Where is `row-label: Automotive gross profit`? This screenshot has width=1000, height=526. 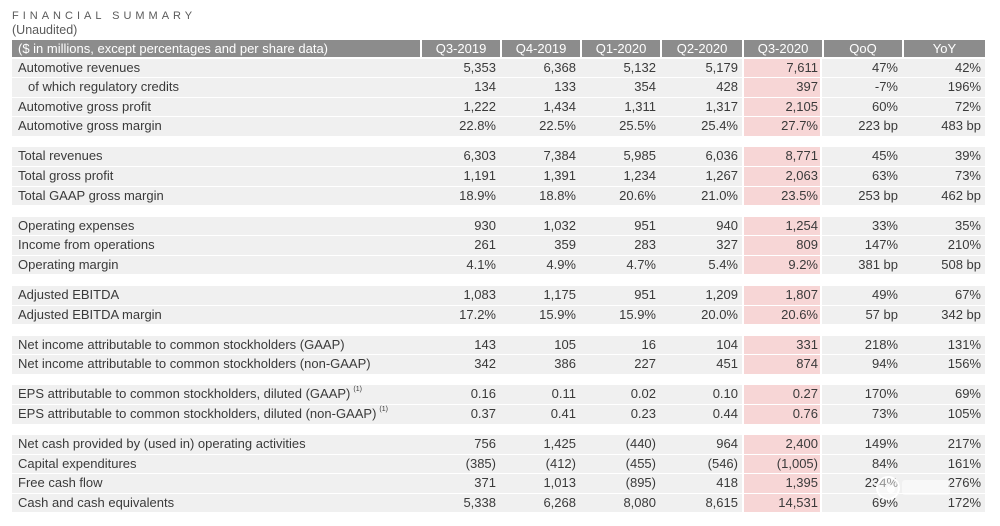
row-label: Automotive gross profit is located at coordinates (84, 106).